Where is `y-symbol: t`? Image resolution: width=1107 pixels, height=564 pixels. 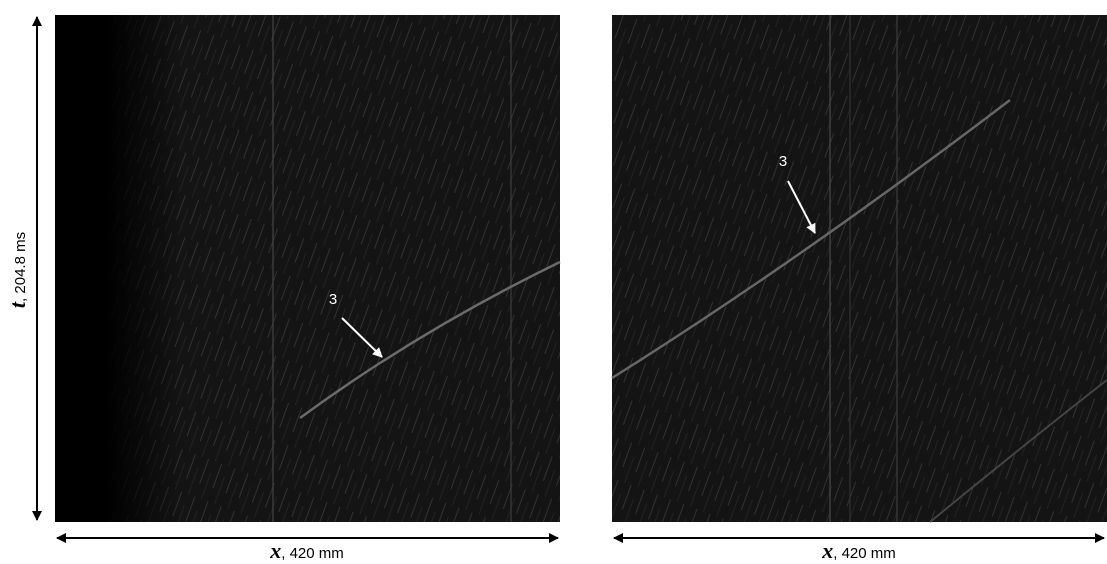
y-symbol: t is located at coordinates (17, 304).